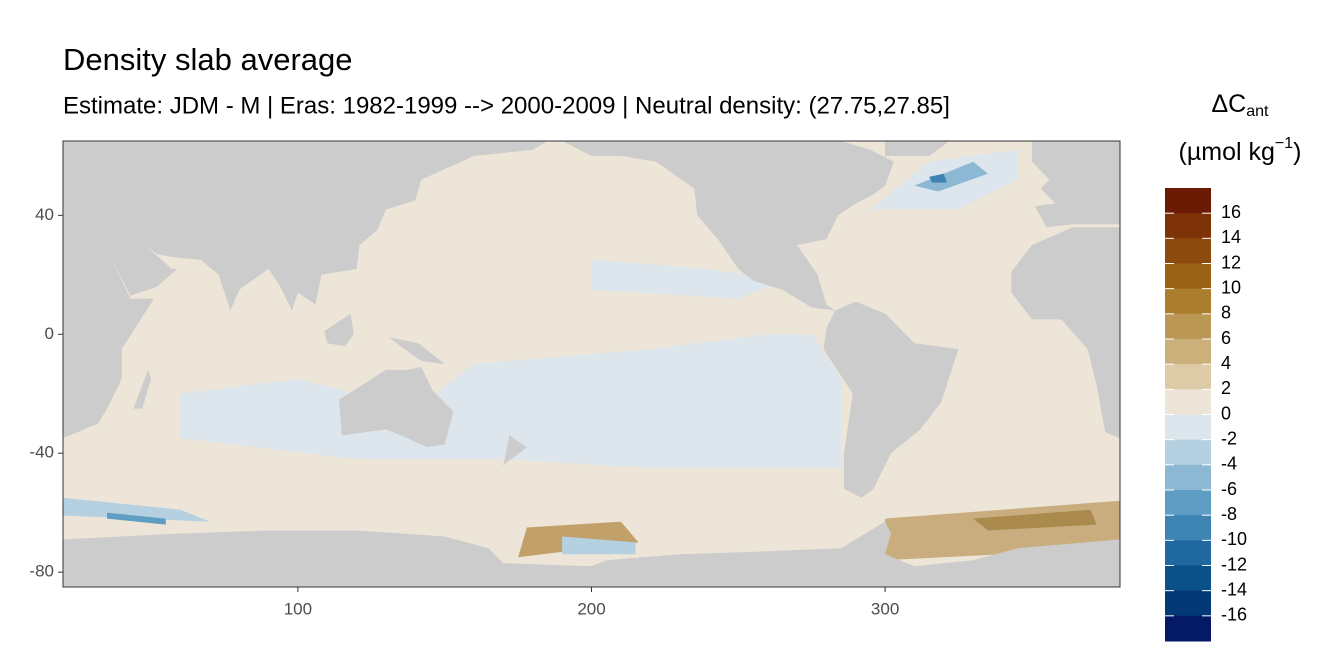  I want to click on legend-label: 16, so click(1231, 212).